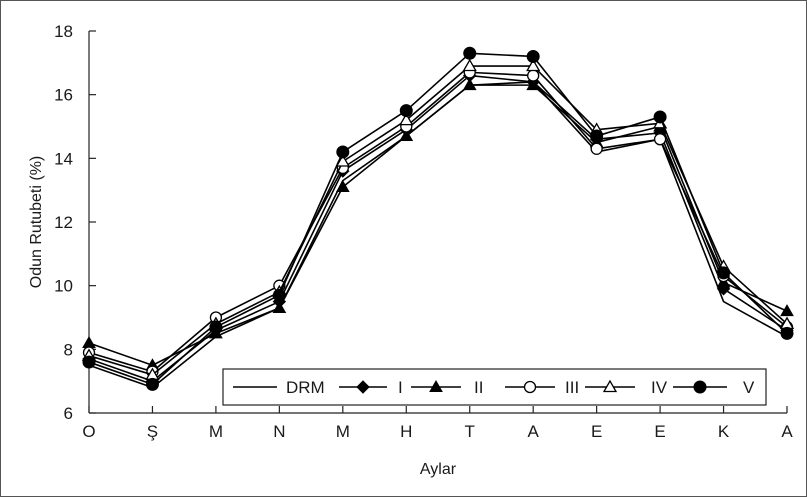 This screenshot has height=498, width=807. What do you see at coordinates (724, 431) in the screenshot?
I see `x-tick-label: K` at bounding box center [724, 431].